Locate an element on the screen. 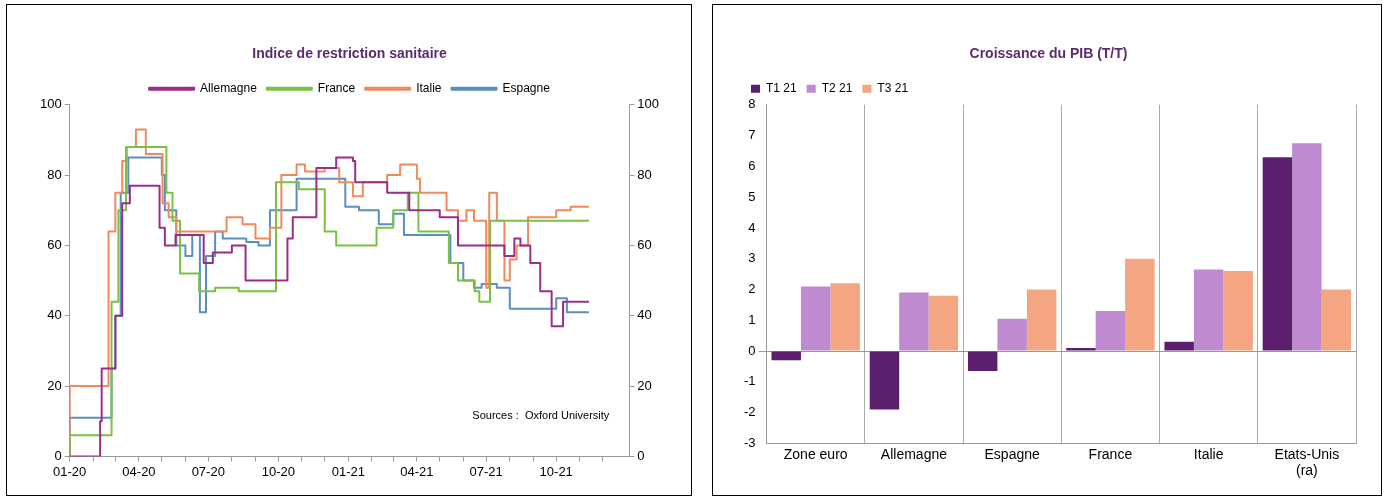  x-tick-label: 01-20 is located at coordinates (70, 471).